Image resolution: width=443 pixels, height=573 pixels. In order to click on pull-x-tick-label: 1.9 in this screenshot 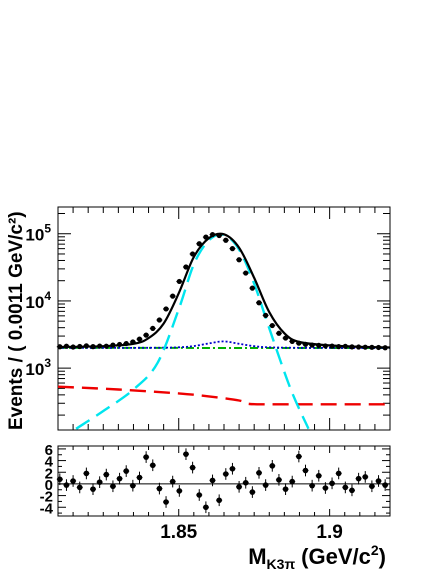, I will do `click(329, 532)`.